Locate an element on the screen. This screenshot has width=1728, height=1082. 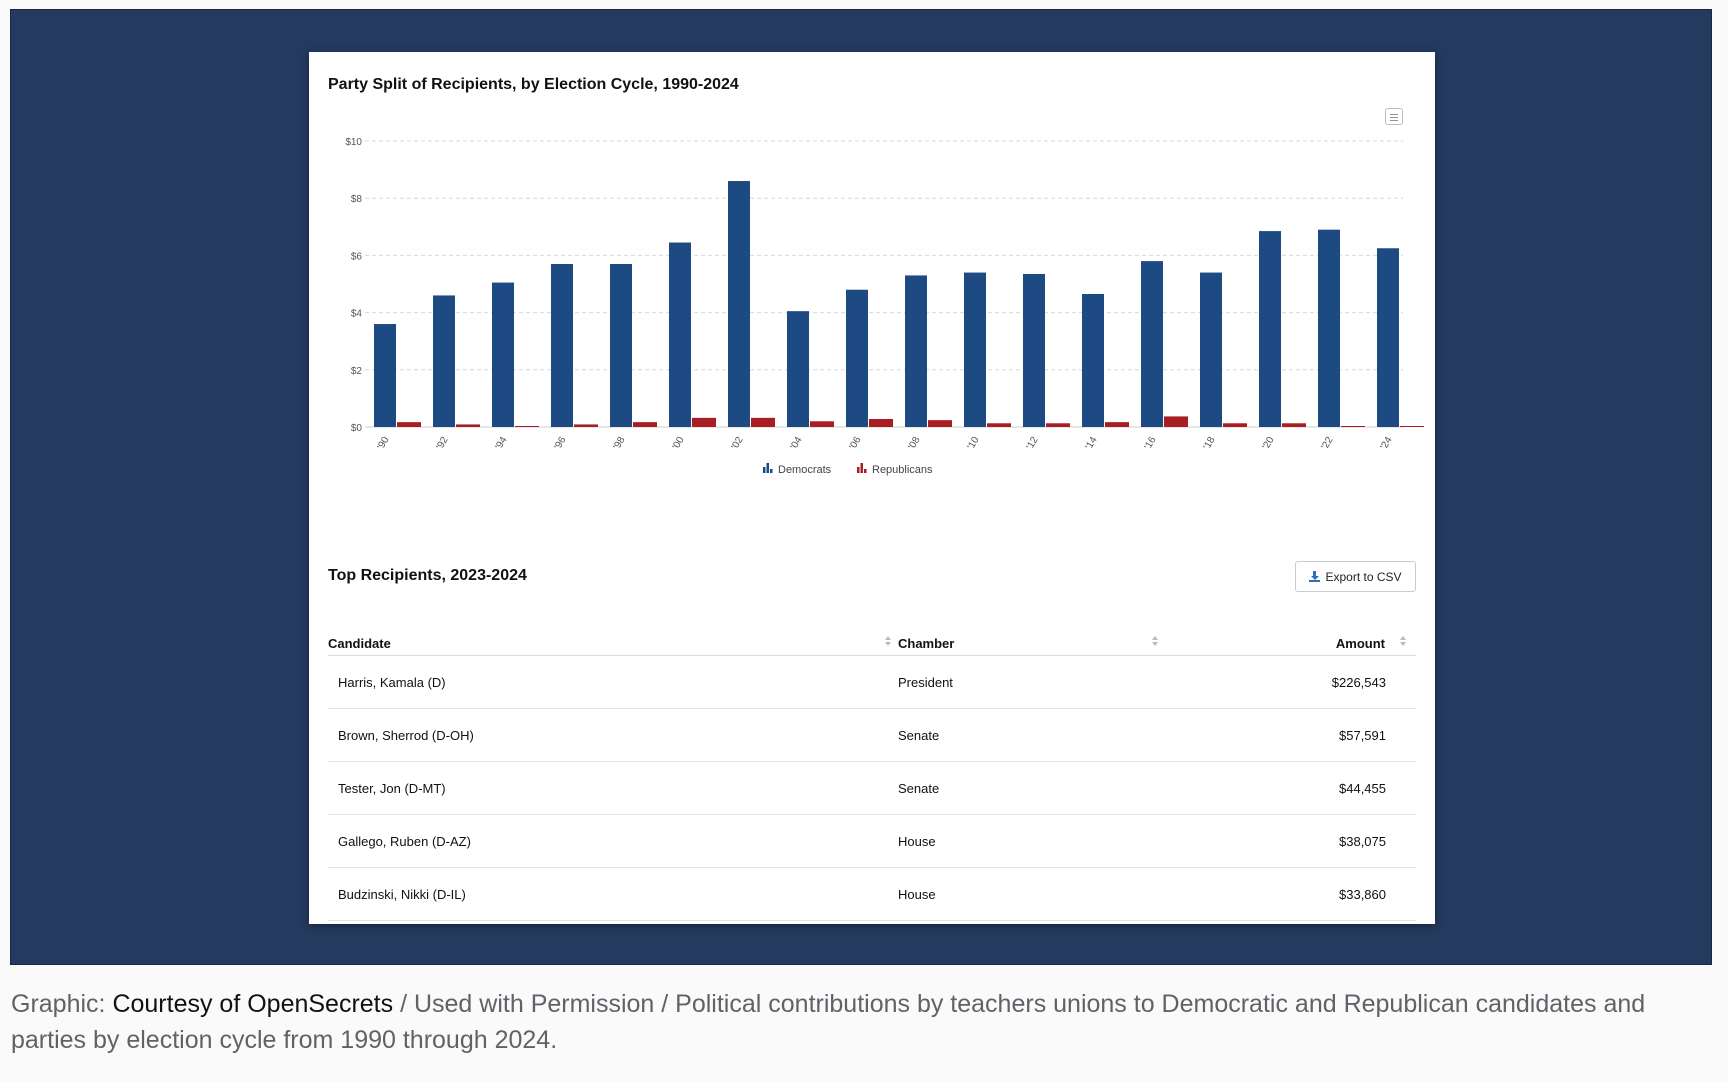
header-chamber: Chamber is located at coordinates (926, 643).